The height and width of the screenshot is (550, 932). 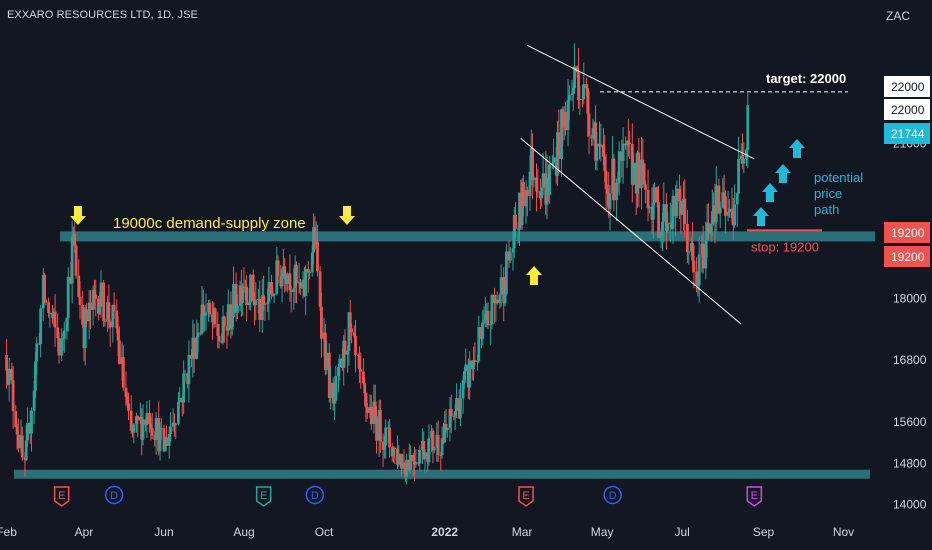 I want to click on arrow-up-icon, so click(x=534, y=275).